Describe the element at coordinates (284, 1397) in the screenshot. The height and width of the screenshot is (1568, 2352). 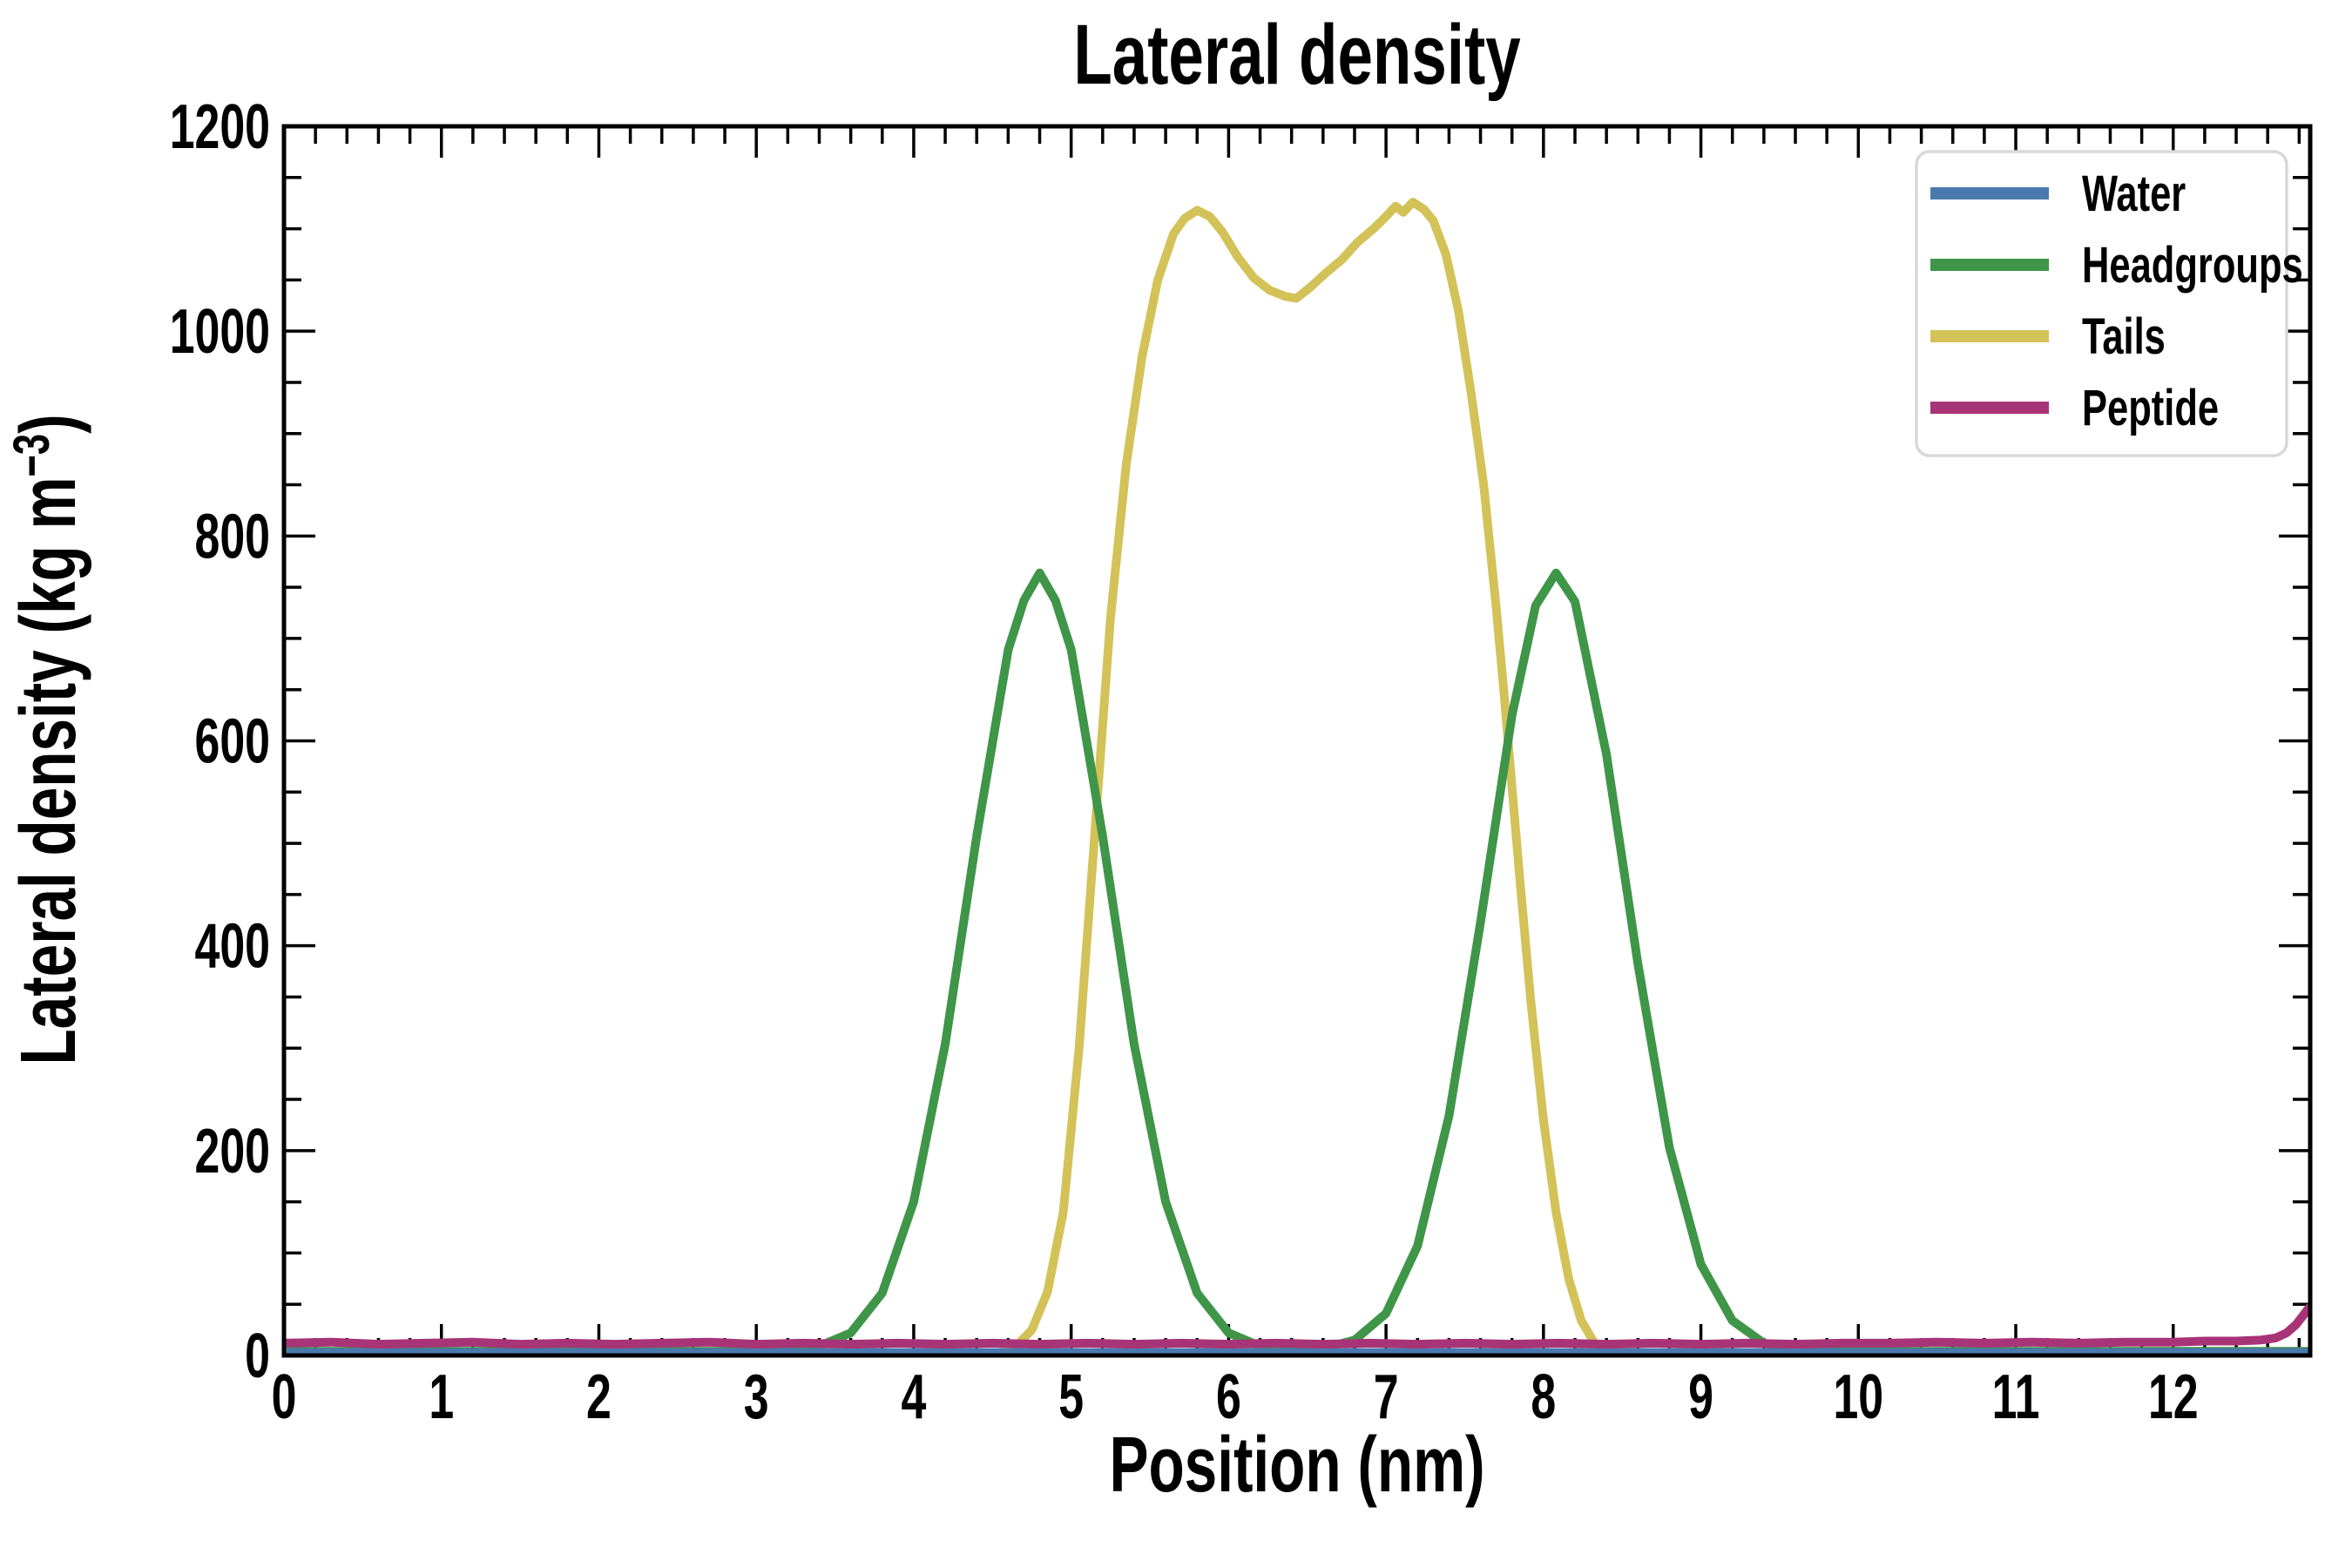
I see `x-tick-label: 0` at that location.